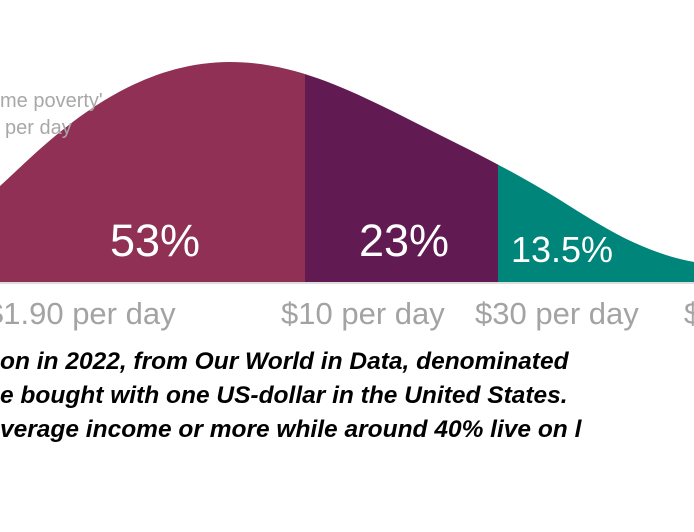 The height and width of the screenshot is (532, 694). Describe the element at coordinates (51, 101) in the screenshot. I see `annotation-line-1: me poverty'` at that location.